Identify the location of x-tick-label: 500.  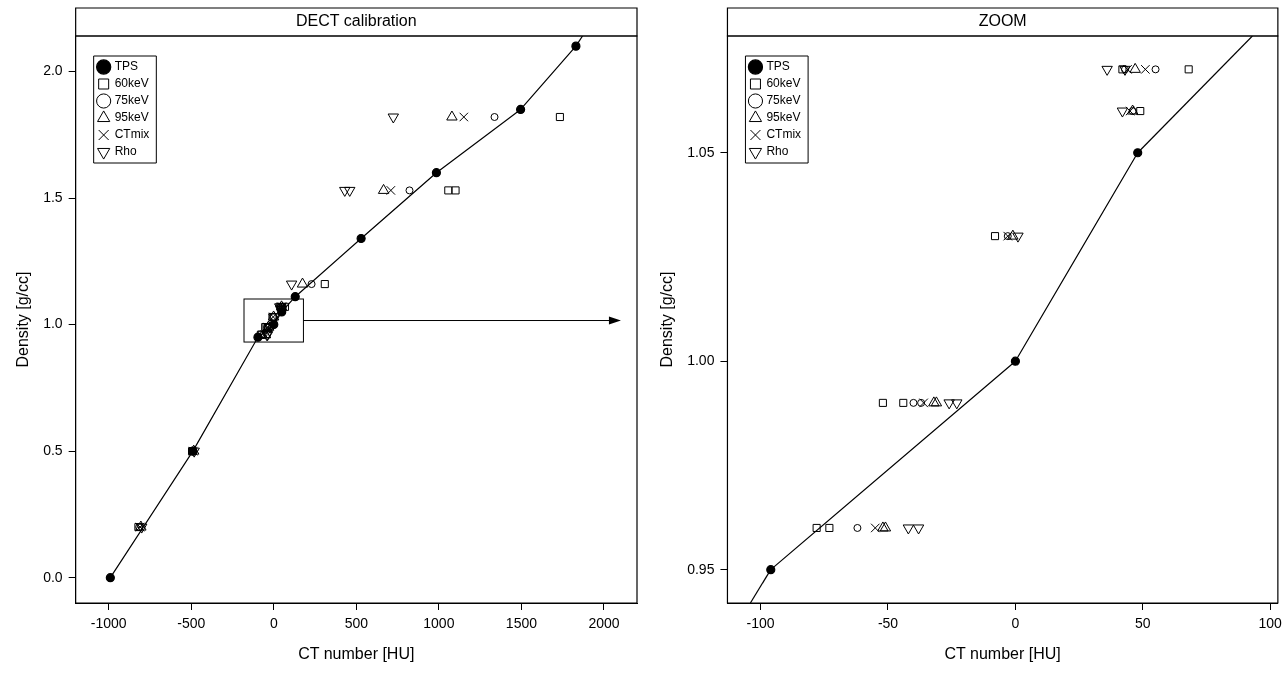
(356, 623).